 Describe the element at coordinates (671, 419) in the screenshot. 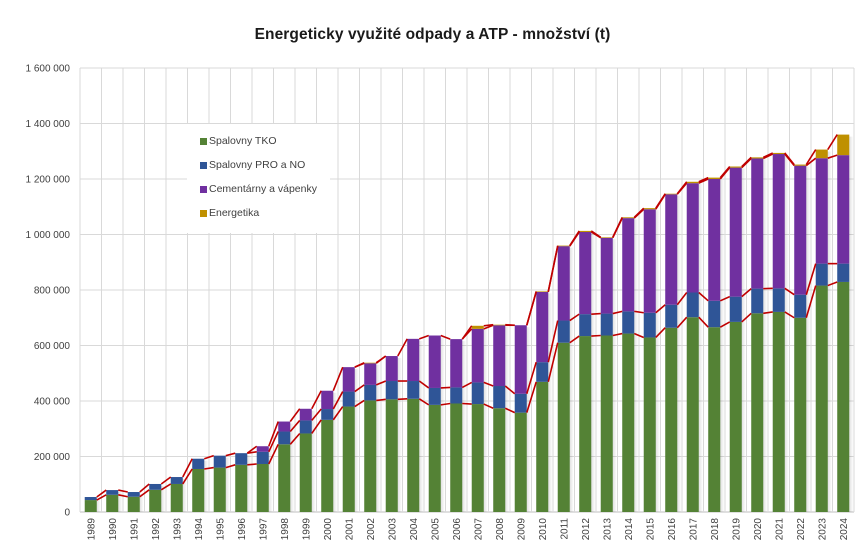

I see `bar-segment-spalovny-tko-2016` at that location.